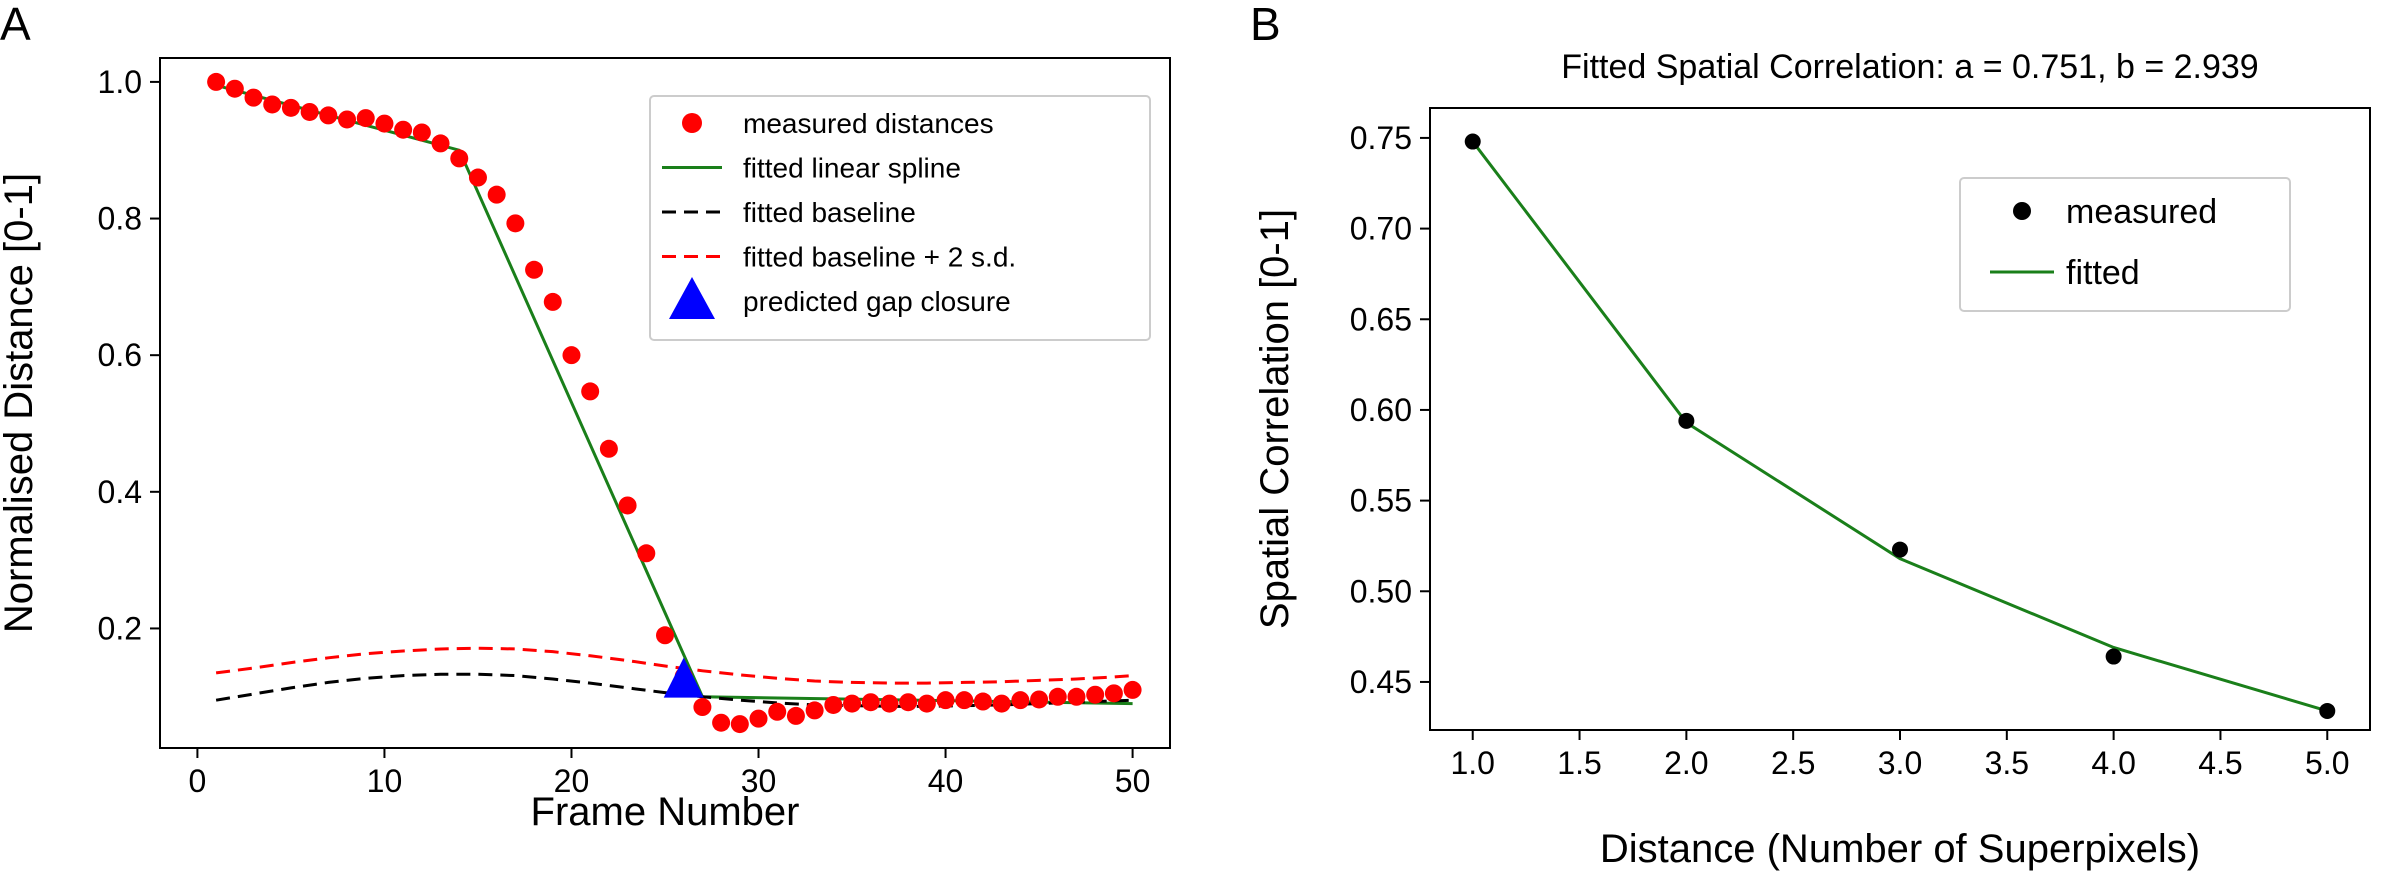 The image size is (2385, 879). I want to click on legend-label-fitted: fitted, so click(2103, 273).